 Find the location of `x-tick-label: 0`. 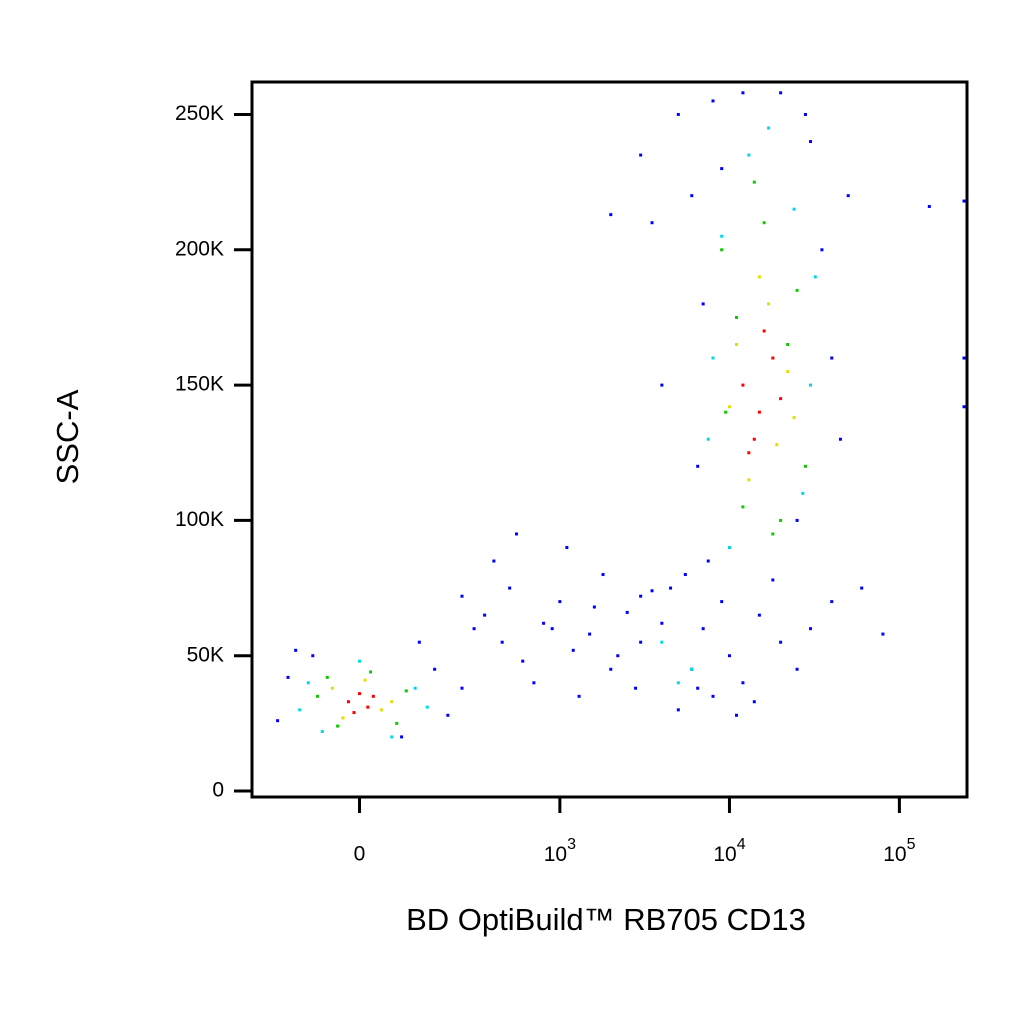

x-tick-label: 0 is located at coordinates (360, 854).